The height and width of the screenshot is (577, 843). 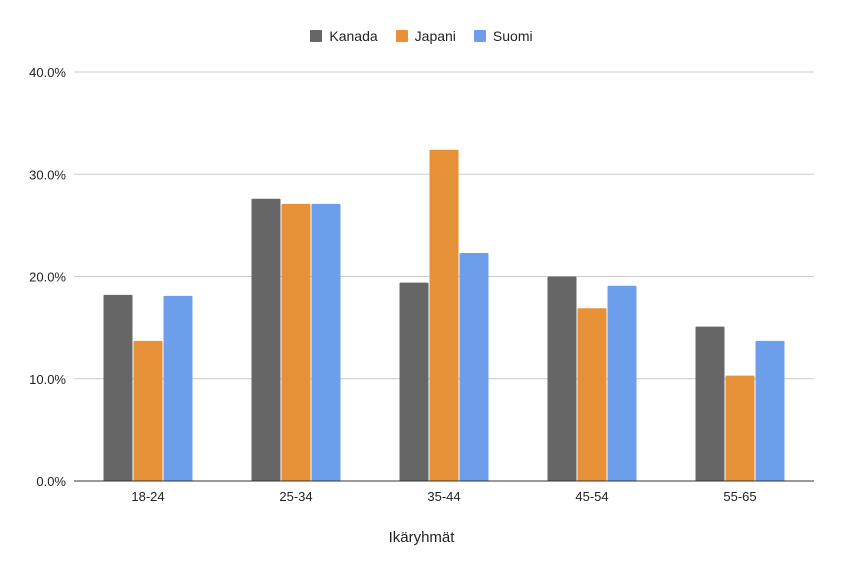 What do you see at coordinates (353, 36) in the screenshot?
I see `legend-label-kanada: Kanada` at bounding box center [353, 36].